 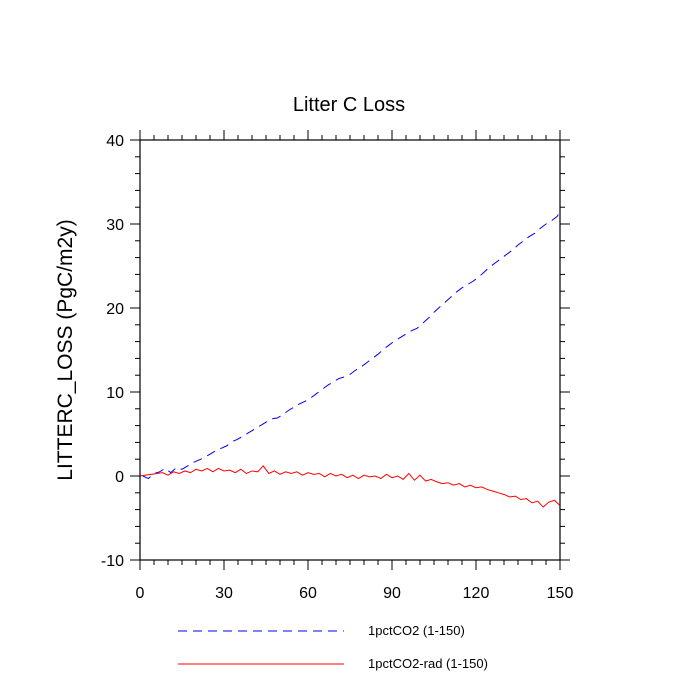 I want to click on y-tick-label: 10, so click(x=115, y=393).